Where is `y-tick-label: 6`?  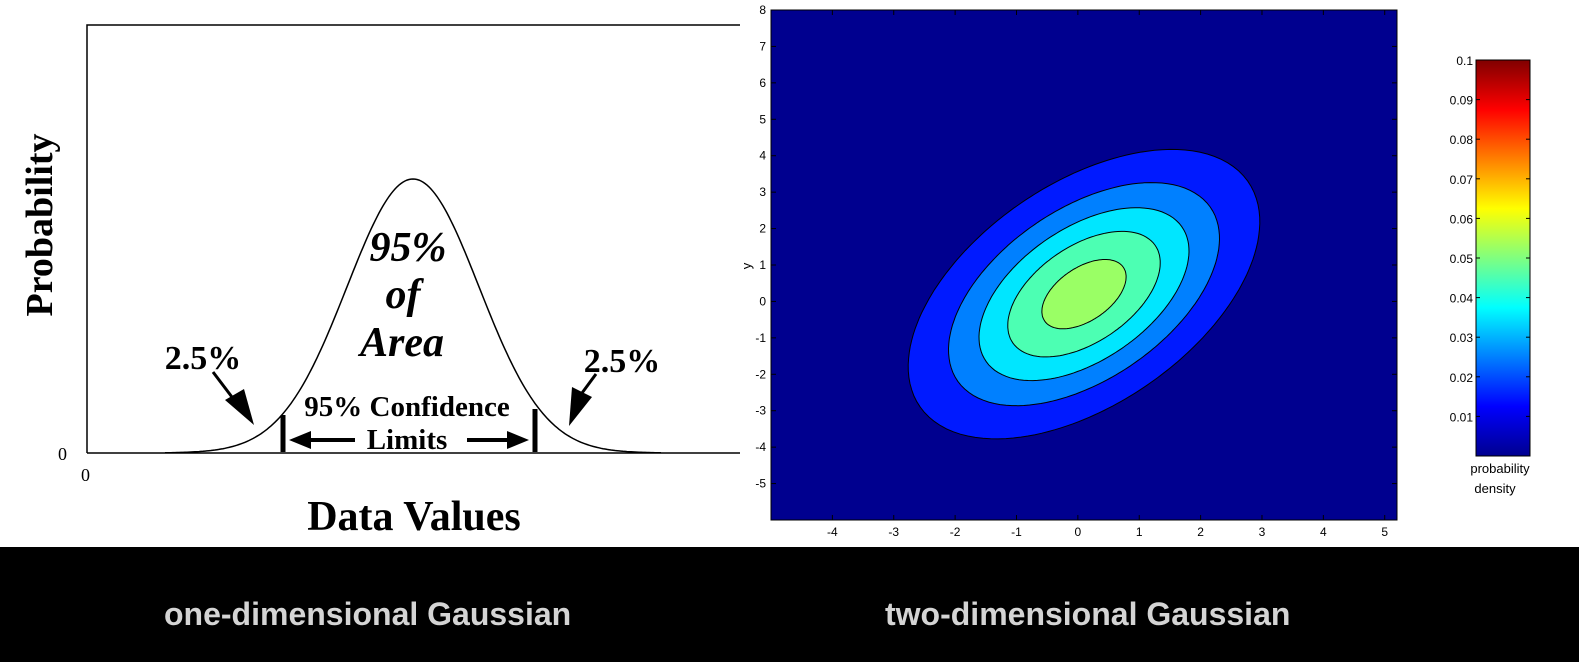
y-tick-label: 6 is located at coordinates (762, 83).